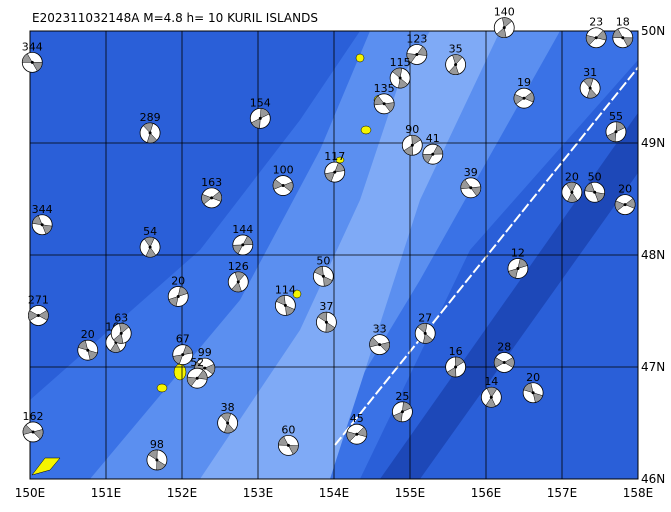 The image size is (671, 512). What do you see at coordinates (486, 493) in the screenshot?
I see `x-tick-label: 156E` at bounding box center [486, 493].